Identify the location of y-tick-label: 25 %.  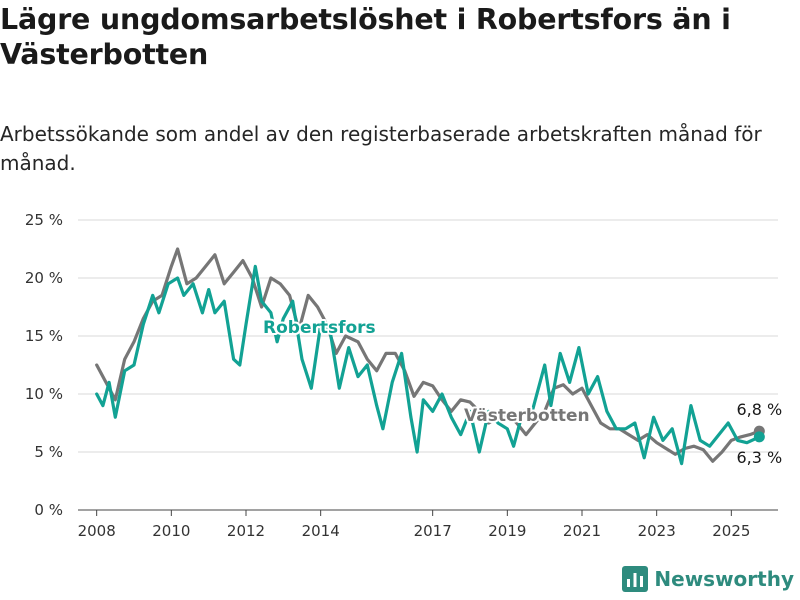
(44, 220).